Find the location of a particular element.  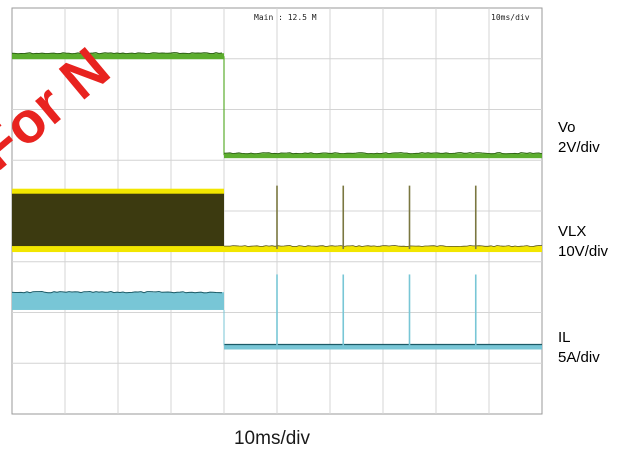

vo-after-level is located at coordinates (383, 156).